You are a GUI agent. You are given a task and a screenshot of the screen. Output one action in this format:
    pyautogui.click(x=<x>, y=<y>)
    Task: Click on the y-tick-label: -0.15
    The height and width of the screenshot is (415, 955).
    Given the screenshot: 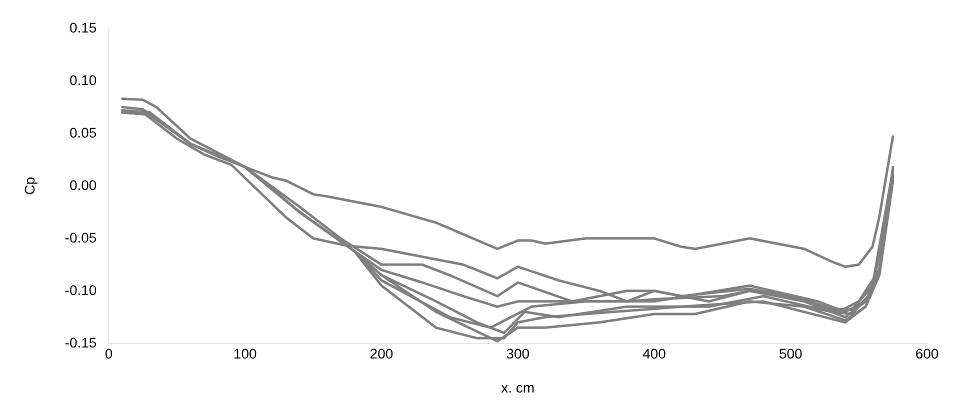 What is the action you would take?
    pyautogui.click(x=80, y=342)
    